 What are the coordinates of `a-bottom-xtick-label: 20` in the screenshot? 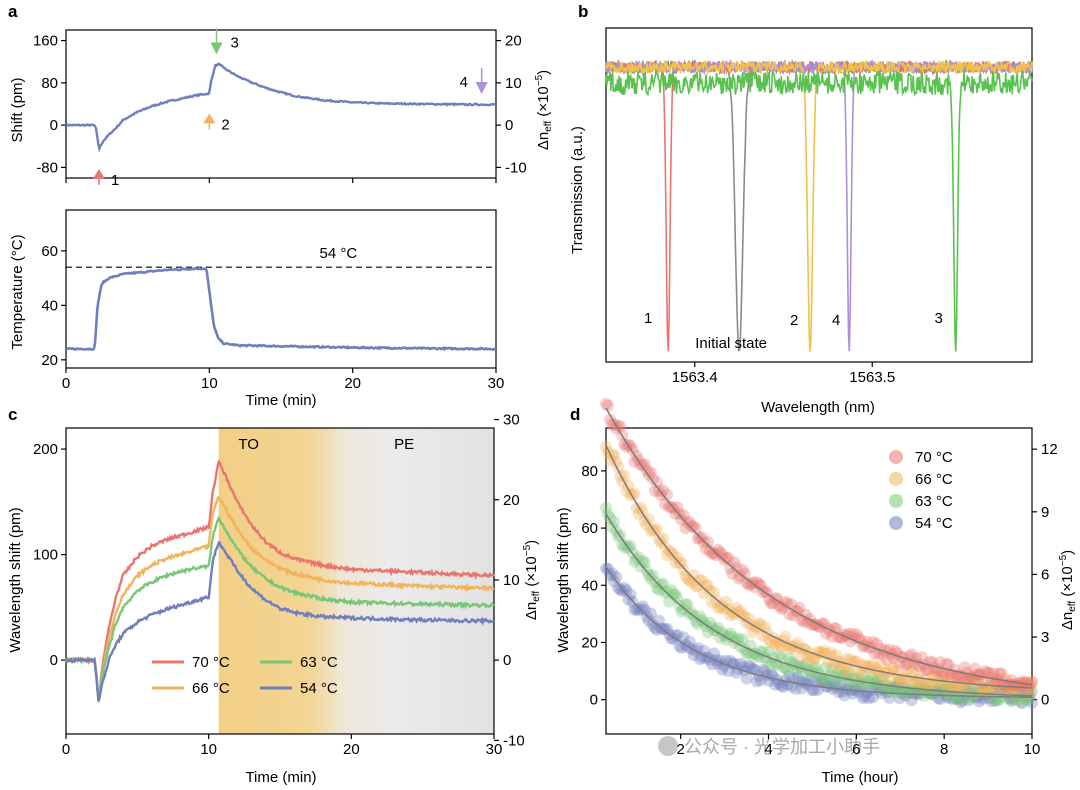 It's located at (352, 383).